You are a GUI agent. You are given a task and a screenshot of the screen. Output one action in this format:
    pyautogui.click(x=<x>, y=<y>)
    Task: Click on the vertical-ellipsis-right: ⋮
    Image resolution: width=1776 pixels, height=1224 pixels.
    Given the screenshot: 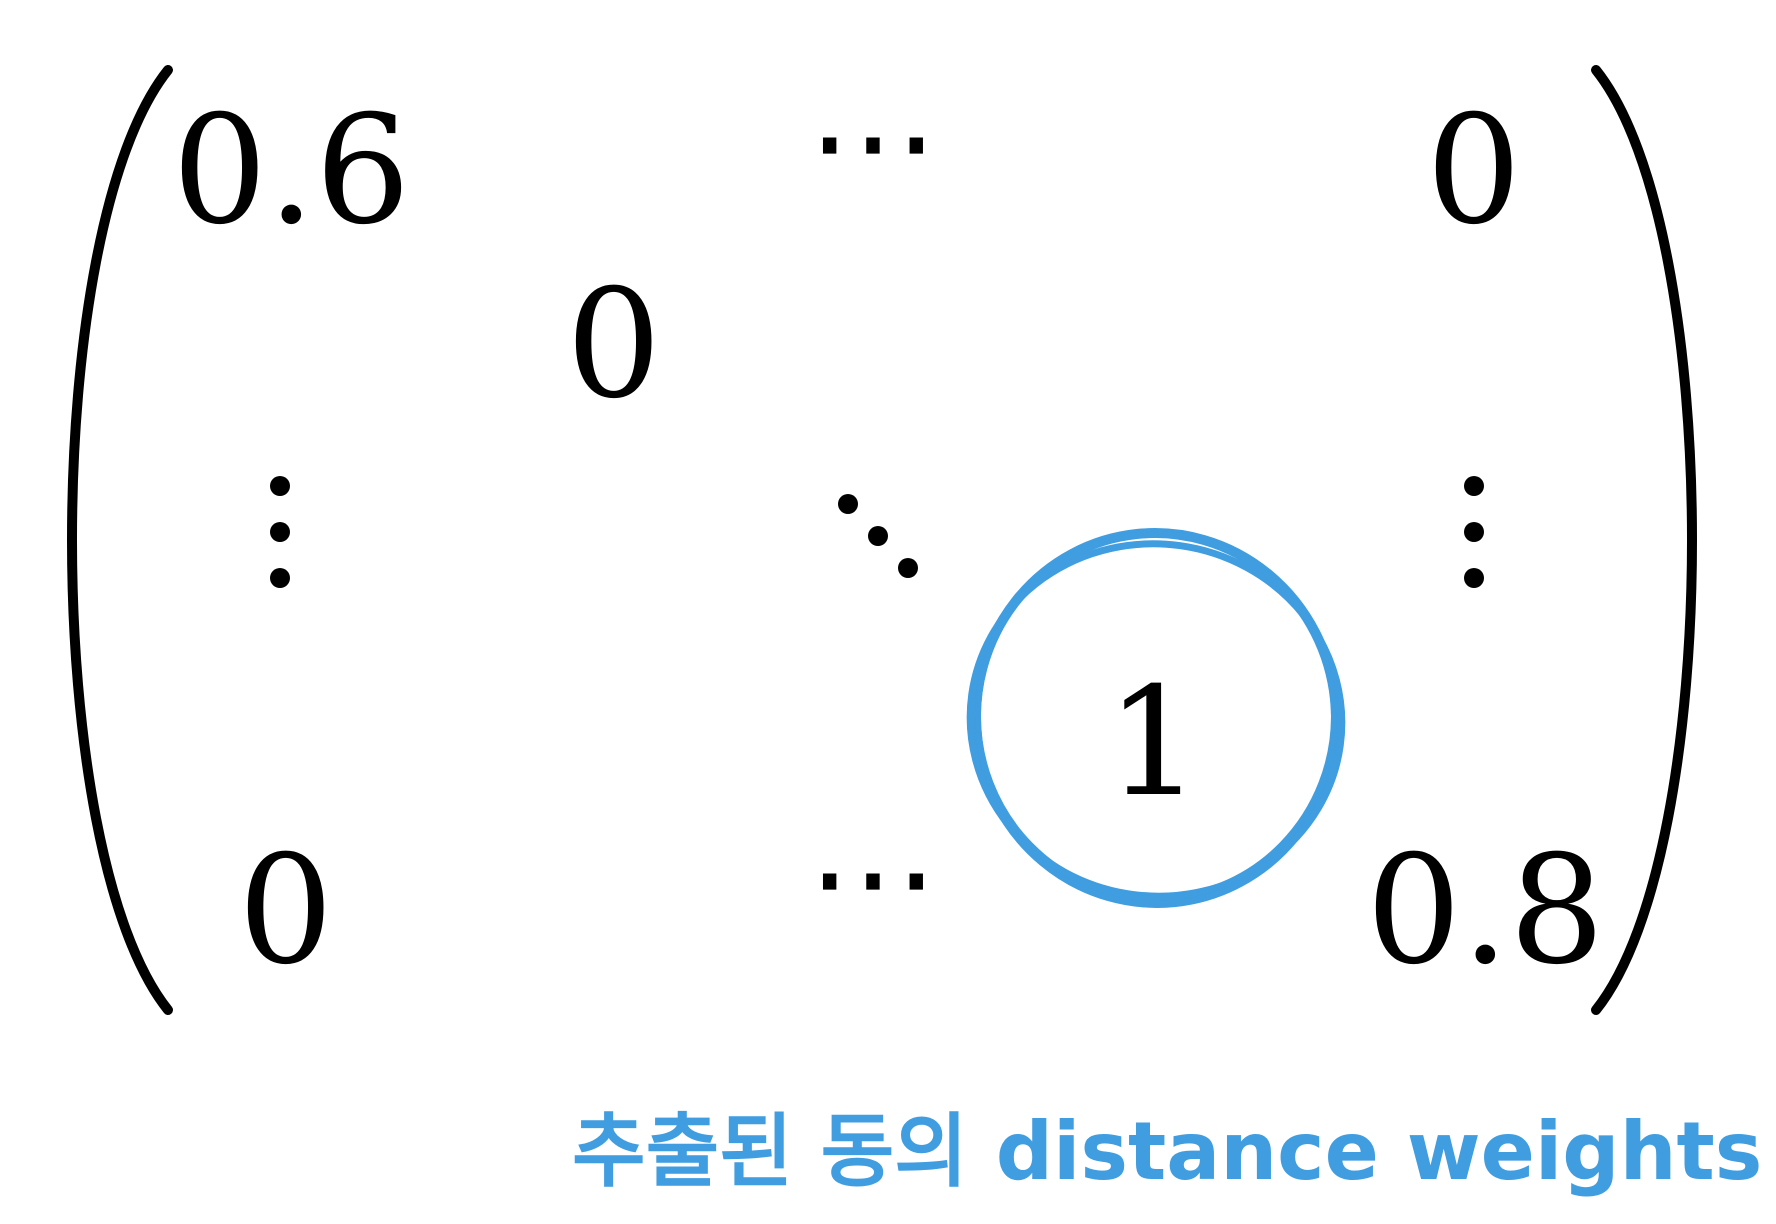 What is the action you would take?
    pyautogui.click(x=1474, y=532)
    